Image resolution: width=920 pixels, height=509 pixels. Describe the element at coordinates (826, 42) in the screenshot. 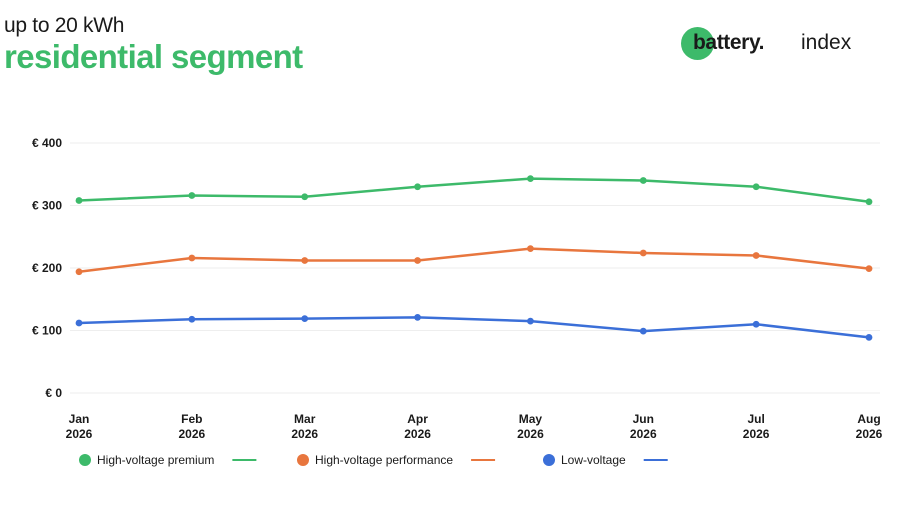

I see `logo-index-label: index` at that location.